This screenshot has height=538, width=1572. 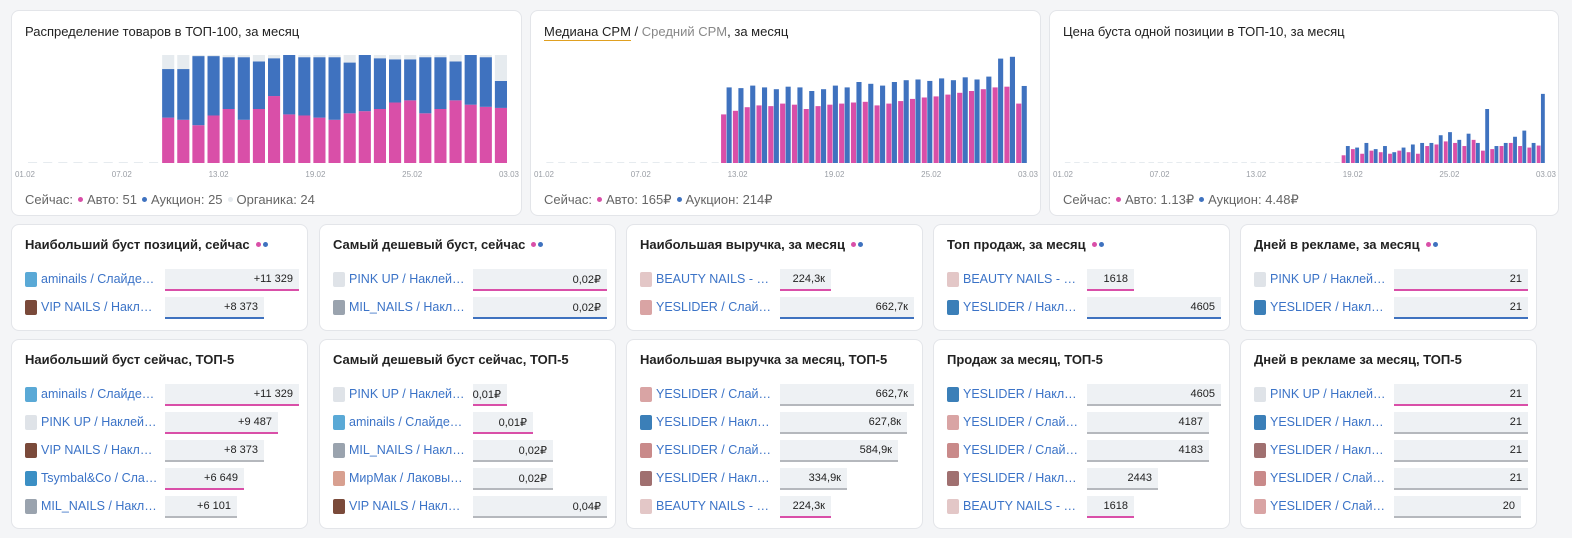 I want to click on value-bar: 21, so click(x=1461, y=479).